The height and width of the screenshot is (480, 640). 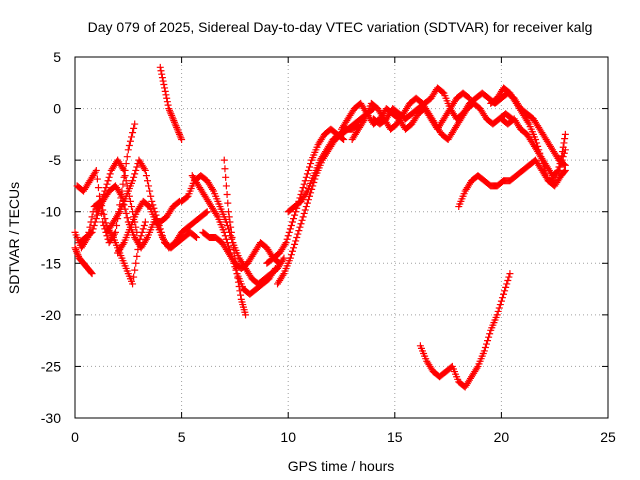 I want to click on x-tick-labels: 0 5 10 15 20 25, so click(x=343, y=437).